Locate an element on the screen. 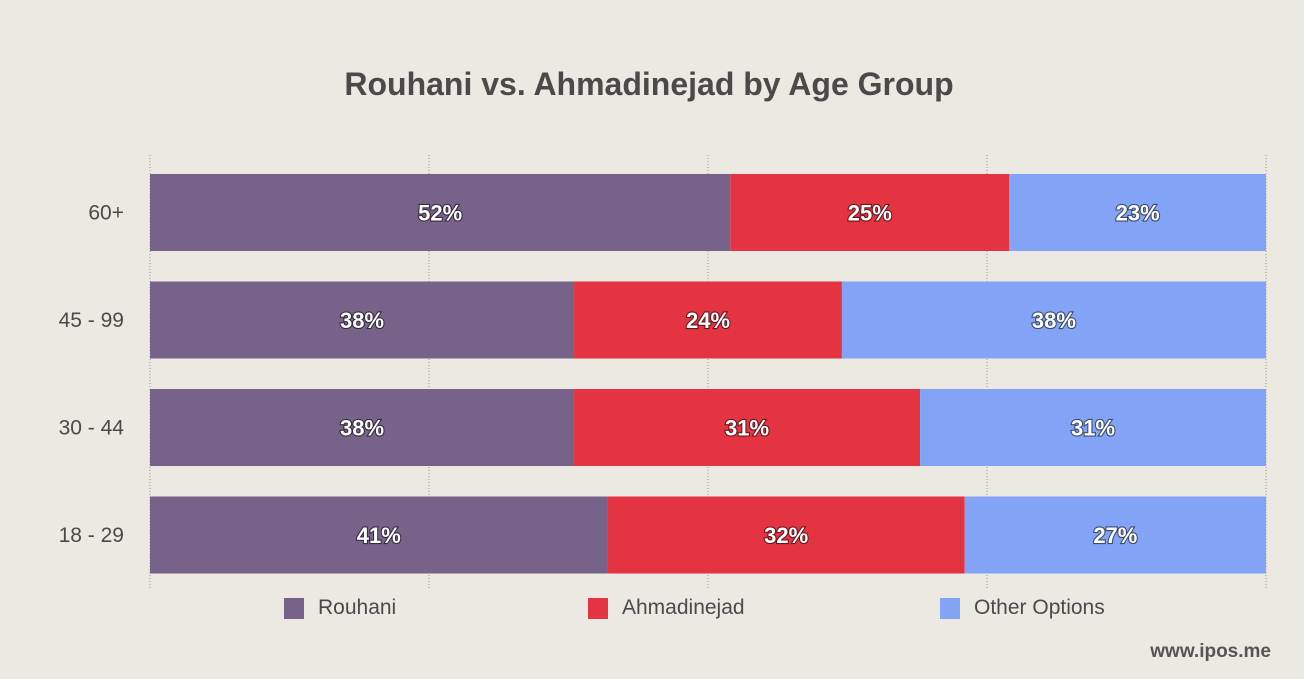 Image resolution: width=1304 pixels, height=679 pixels. legend-swatch-other-options is located at coordinates (950, 608).